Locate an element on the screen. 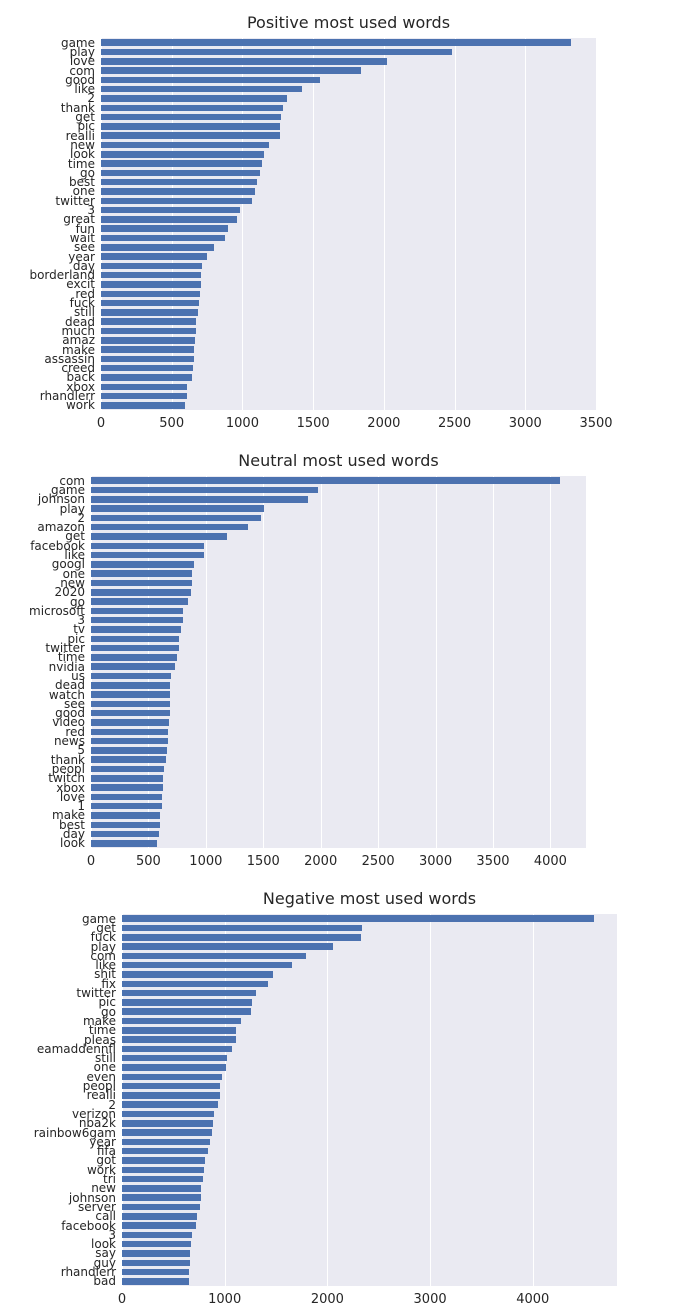 This screenshot has height=1314, width=690. y-axis-label: call is located at coordinates (105, 1216).